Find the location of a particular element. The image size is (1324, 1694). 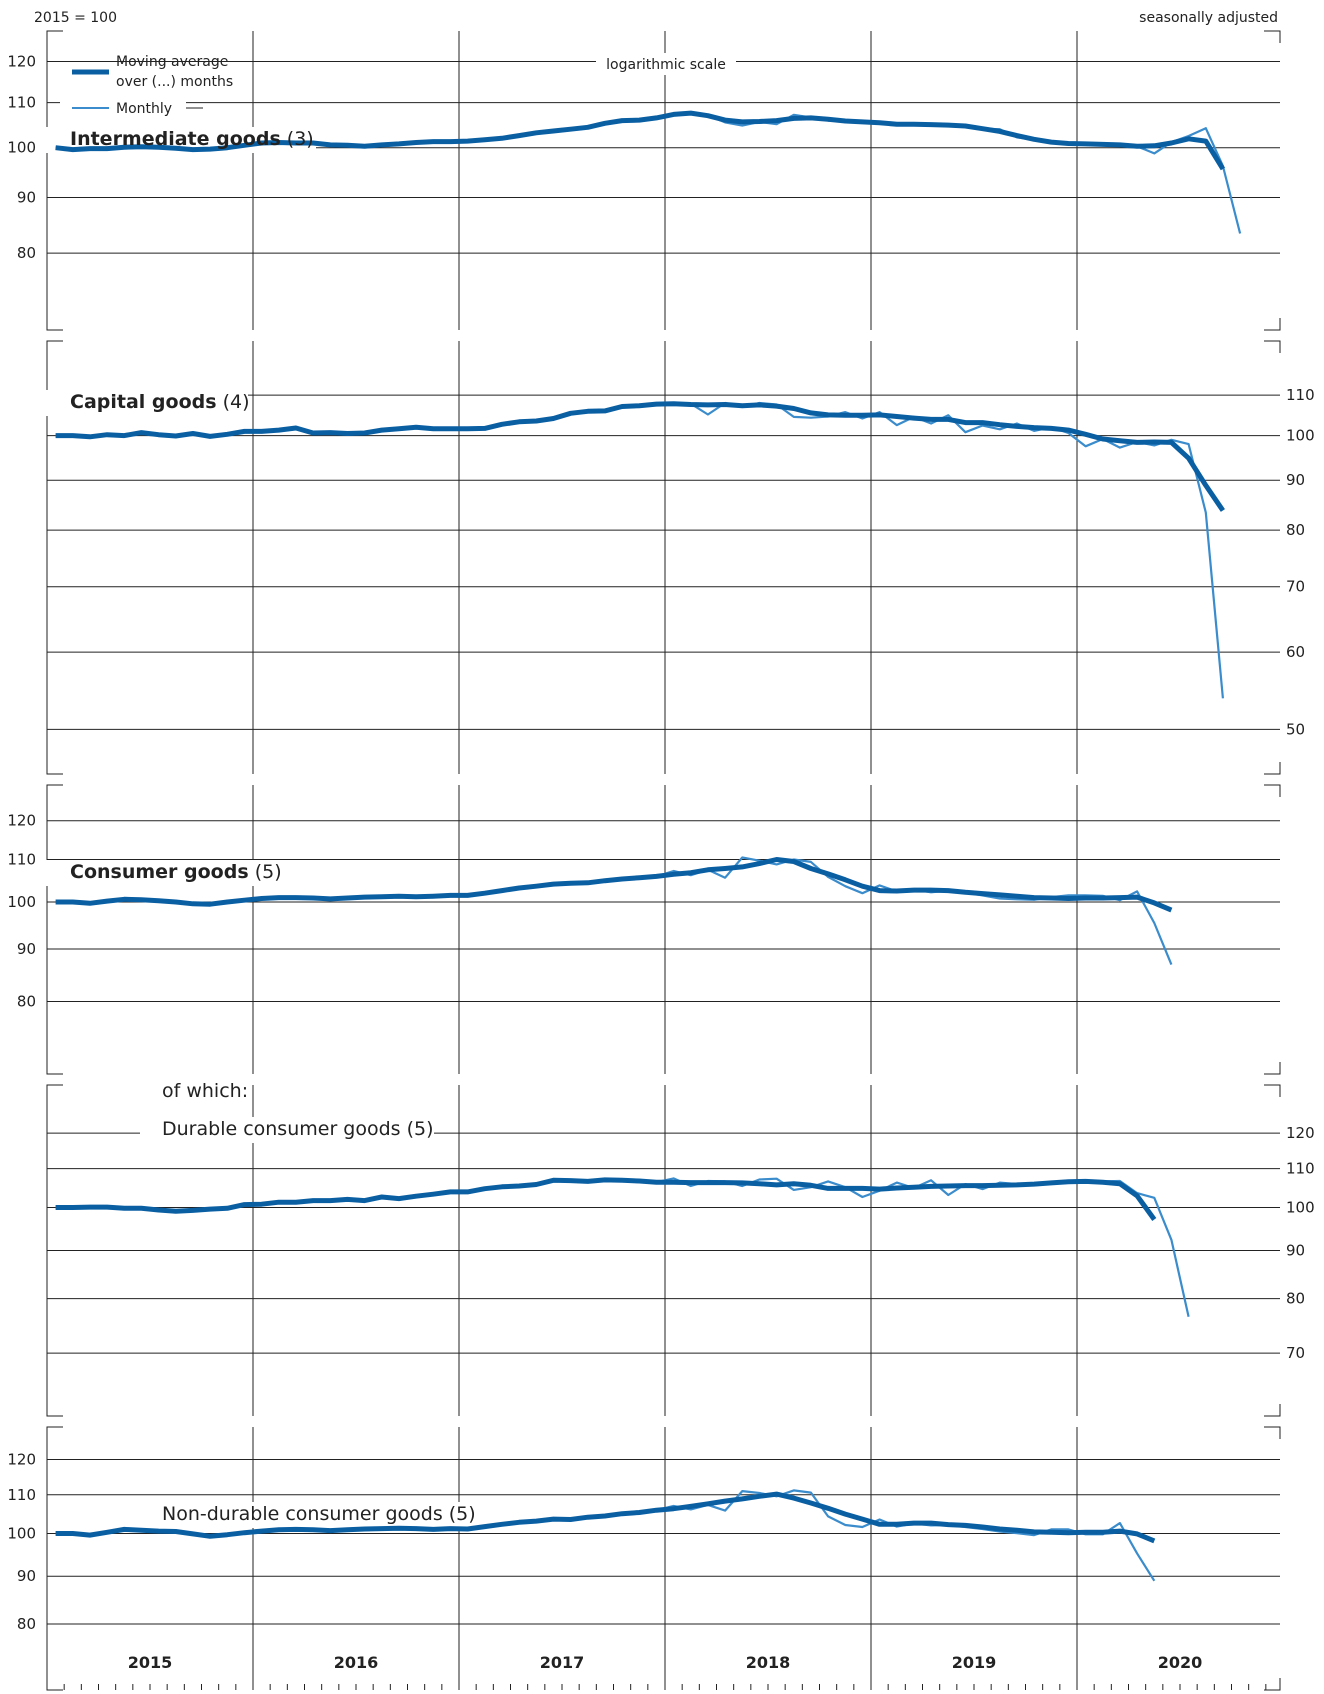

panel-2-title-backing is located at coordinates (141, 403).